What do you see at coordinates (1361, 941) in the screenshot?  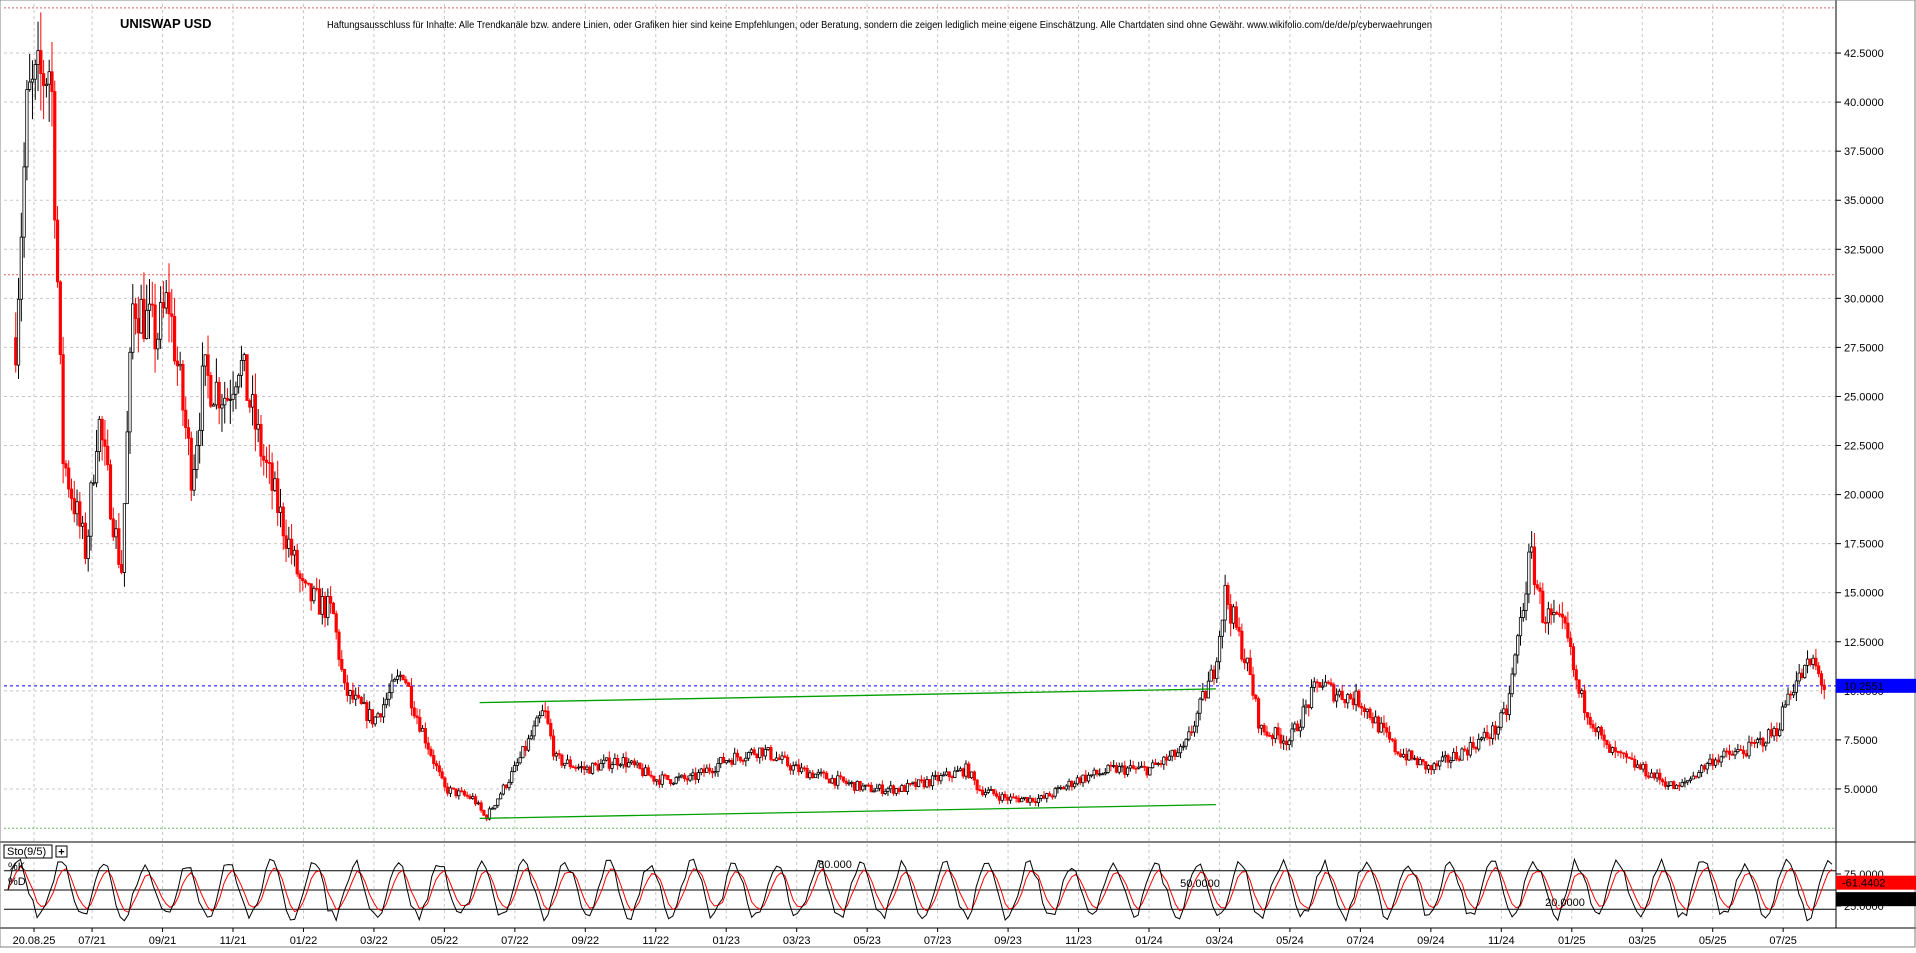 I see `x-tick-label: 07/24` at bounding box center [1361, 941].